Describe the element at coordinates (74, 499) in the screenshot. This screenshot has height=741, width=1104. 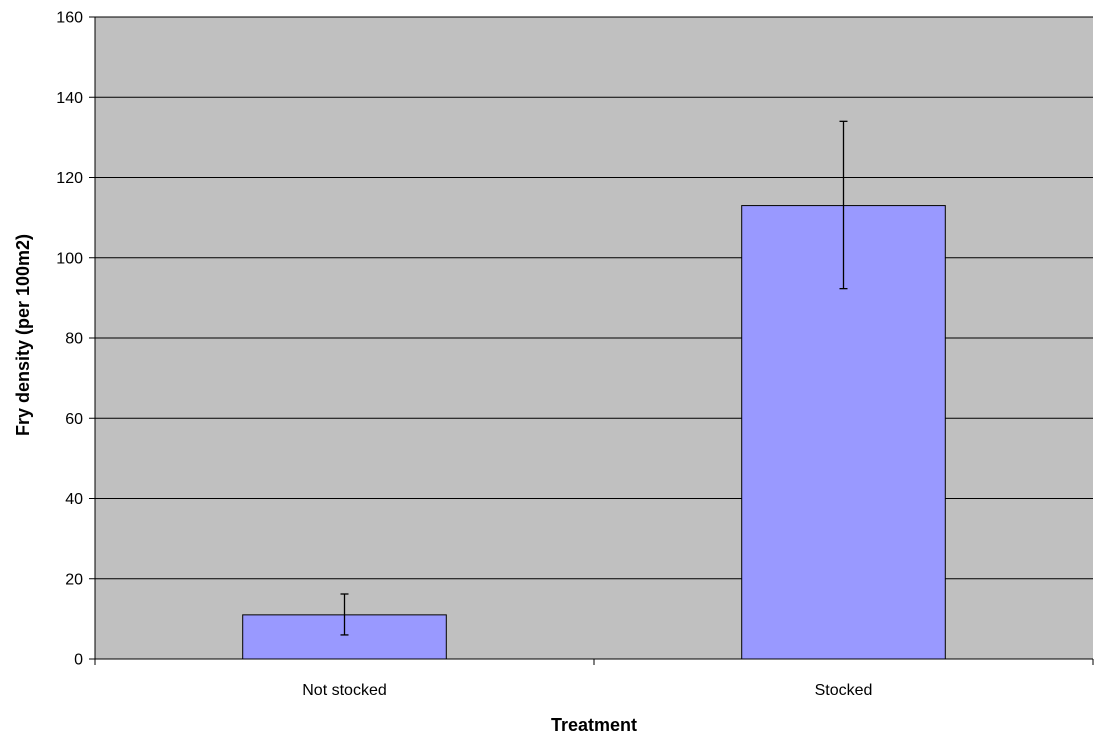
I see `y-tick-label: 40` at that location.